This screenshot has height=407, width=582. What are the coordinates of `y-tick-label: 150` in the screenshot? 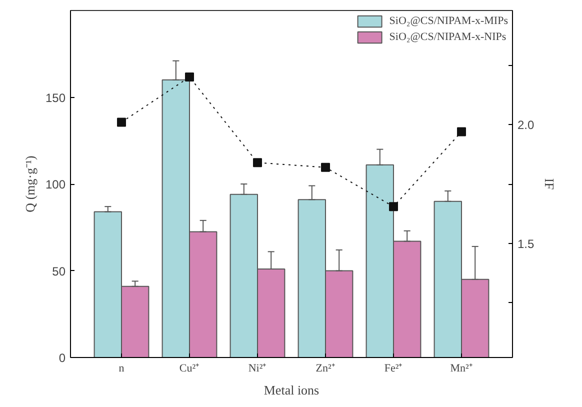 It's located at (55, 97).